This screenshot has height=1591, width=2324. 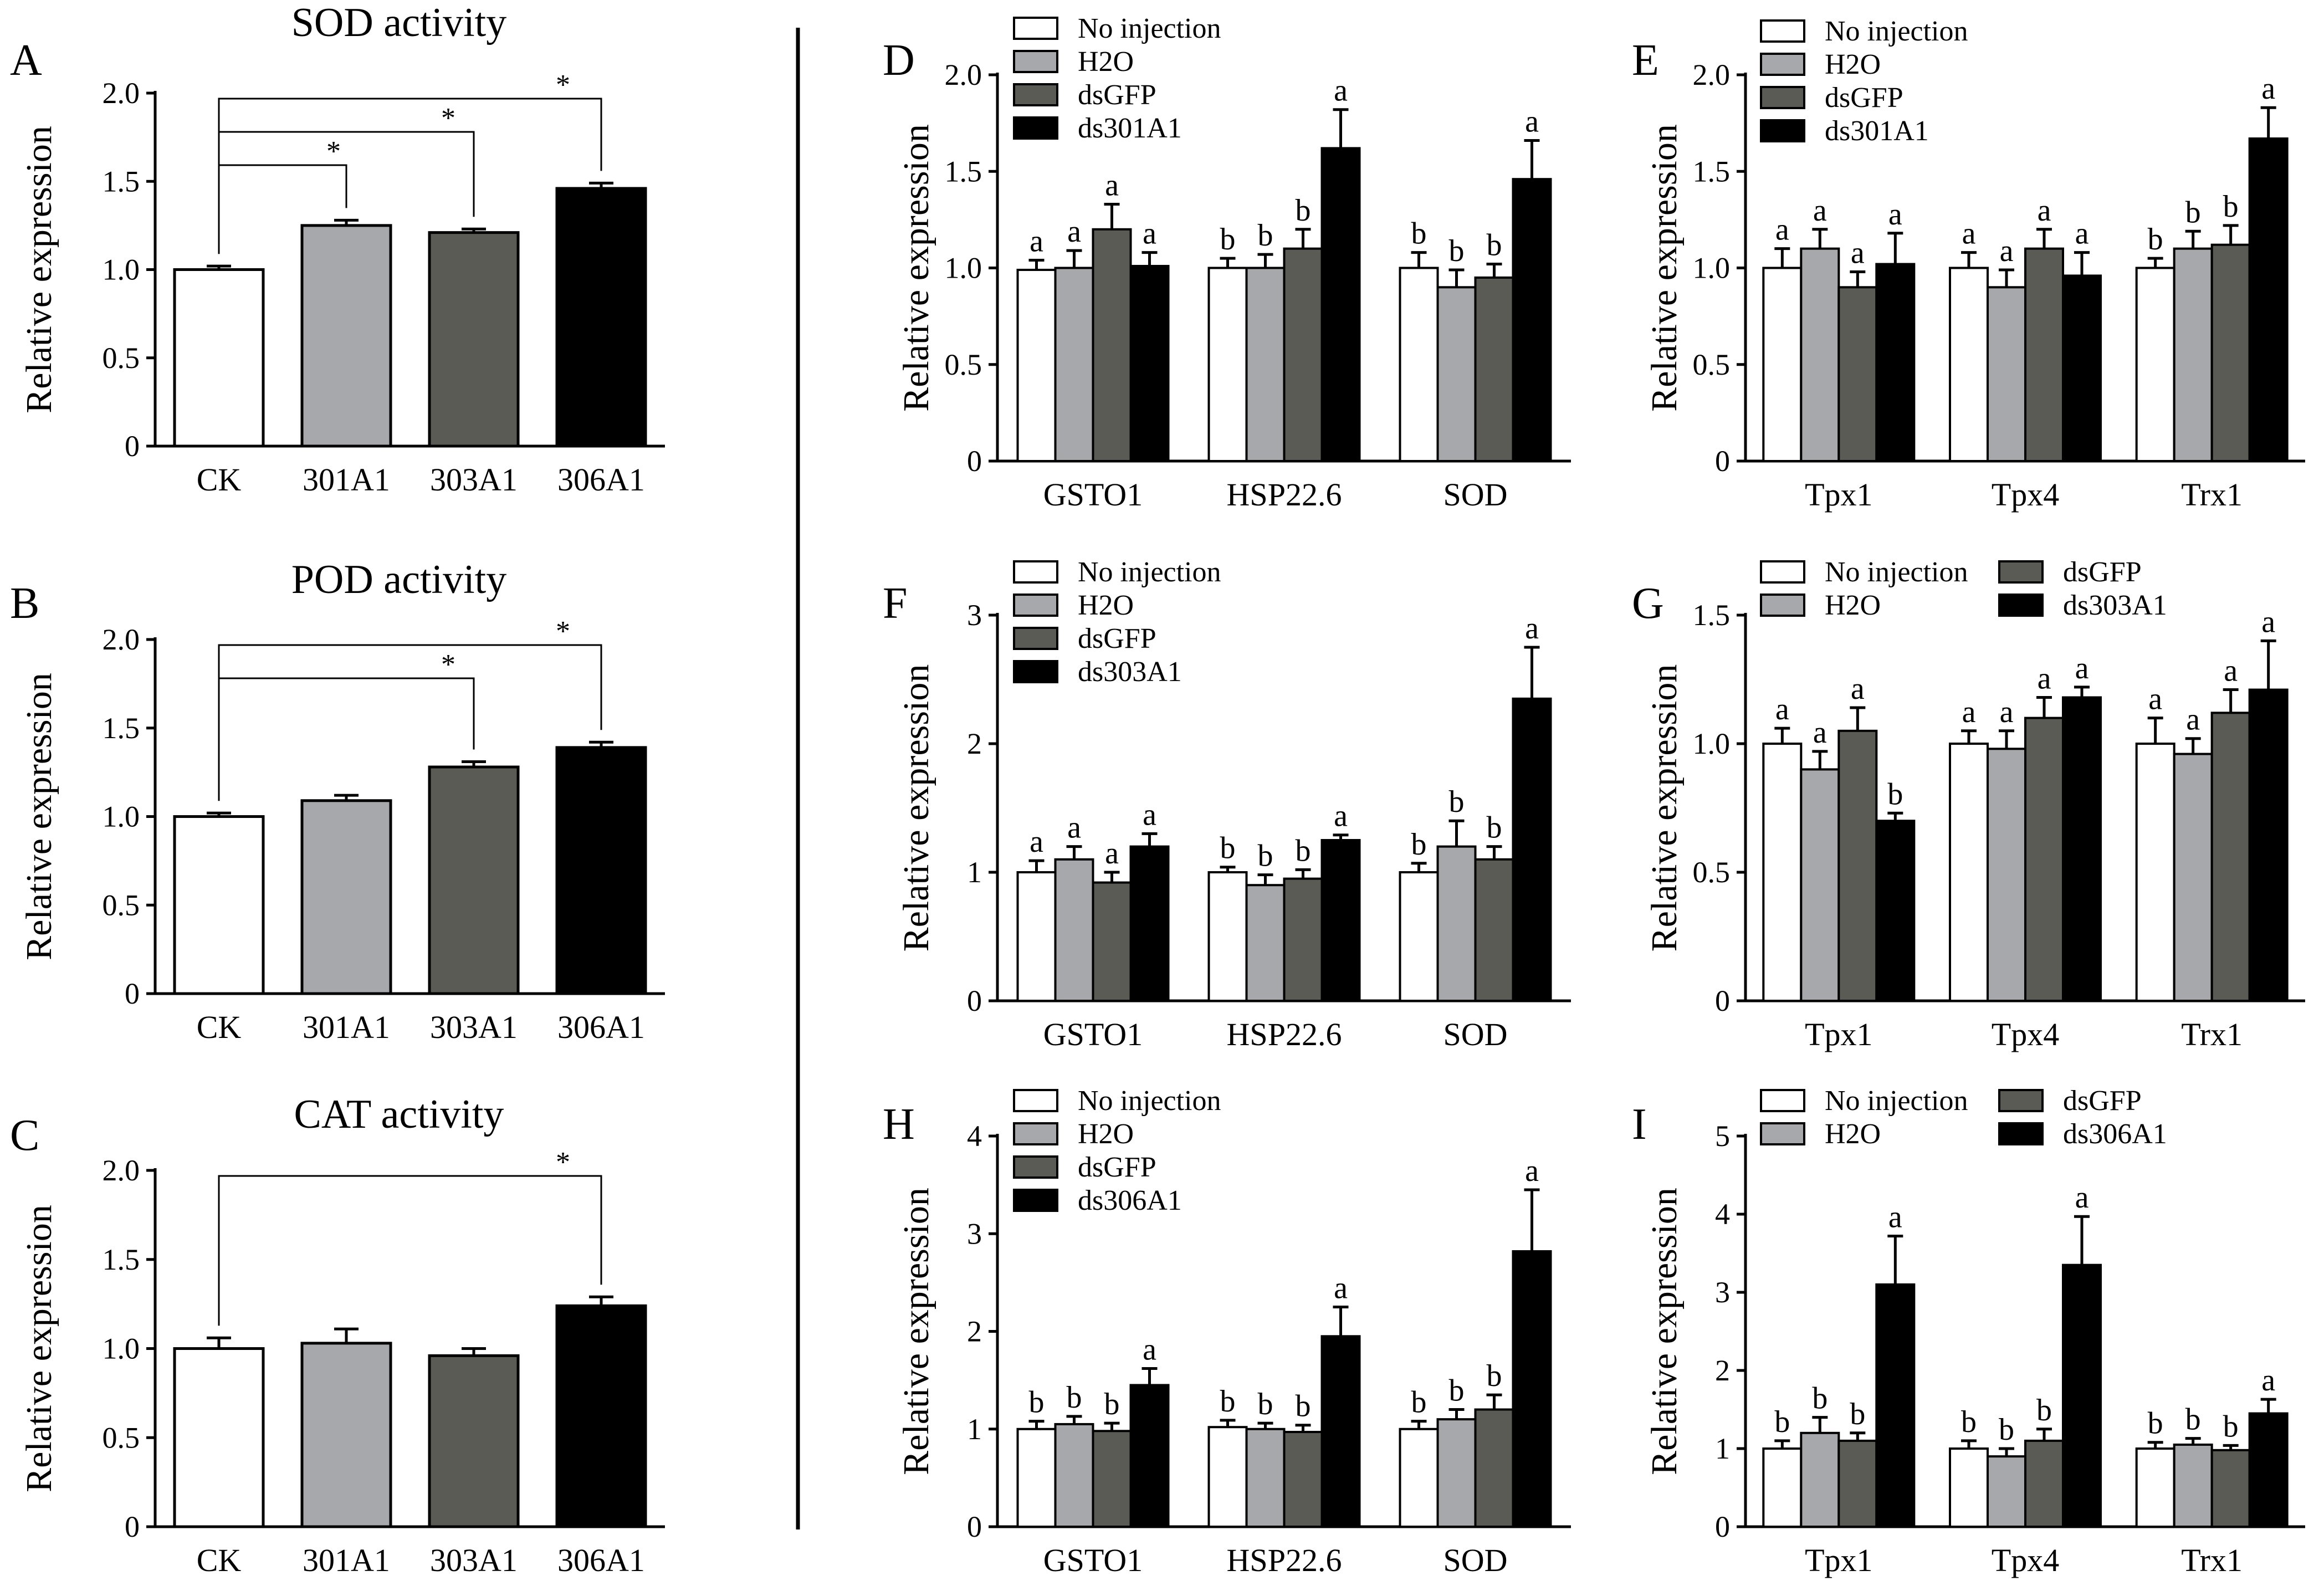 I want to click on y-tick-label: 1, so click(x=974, y=1429).